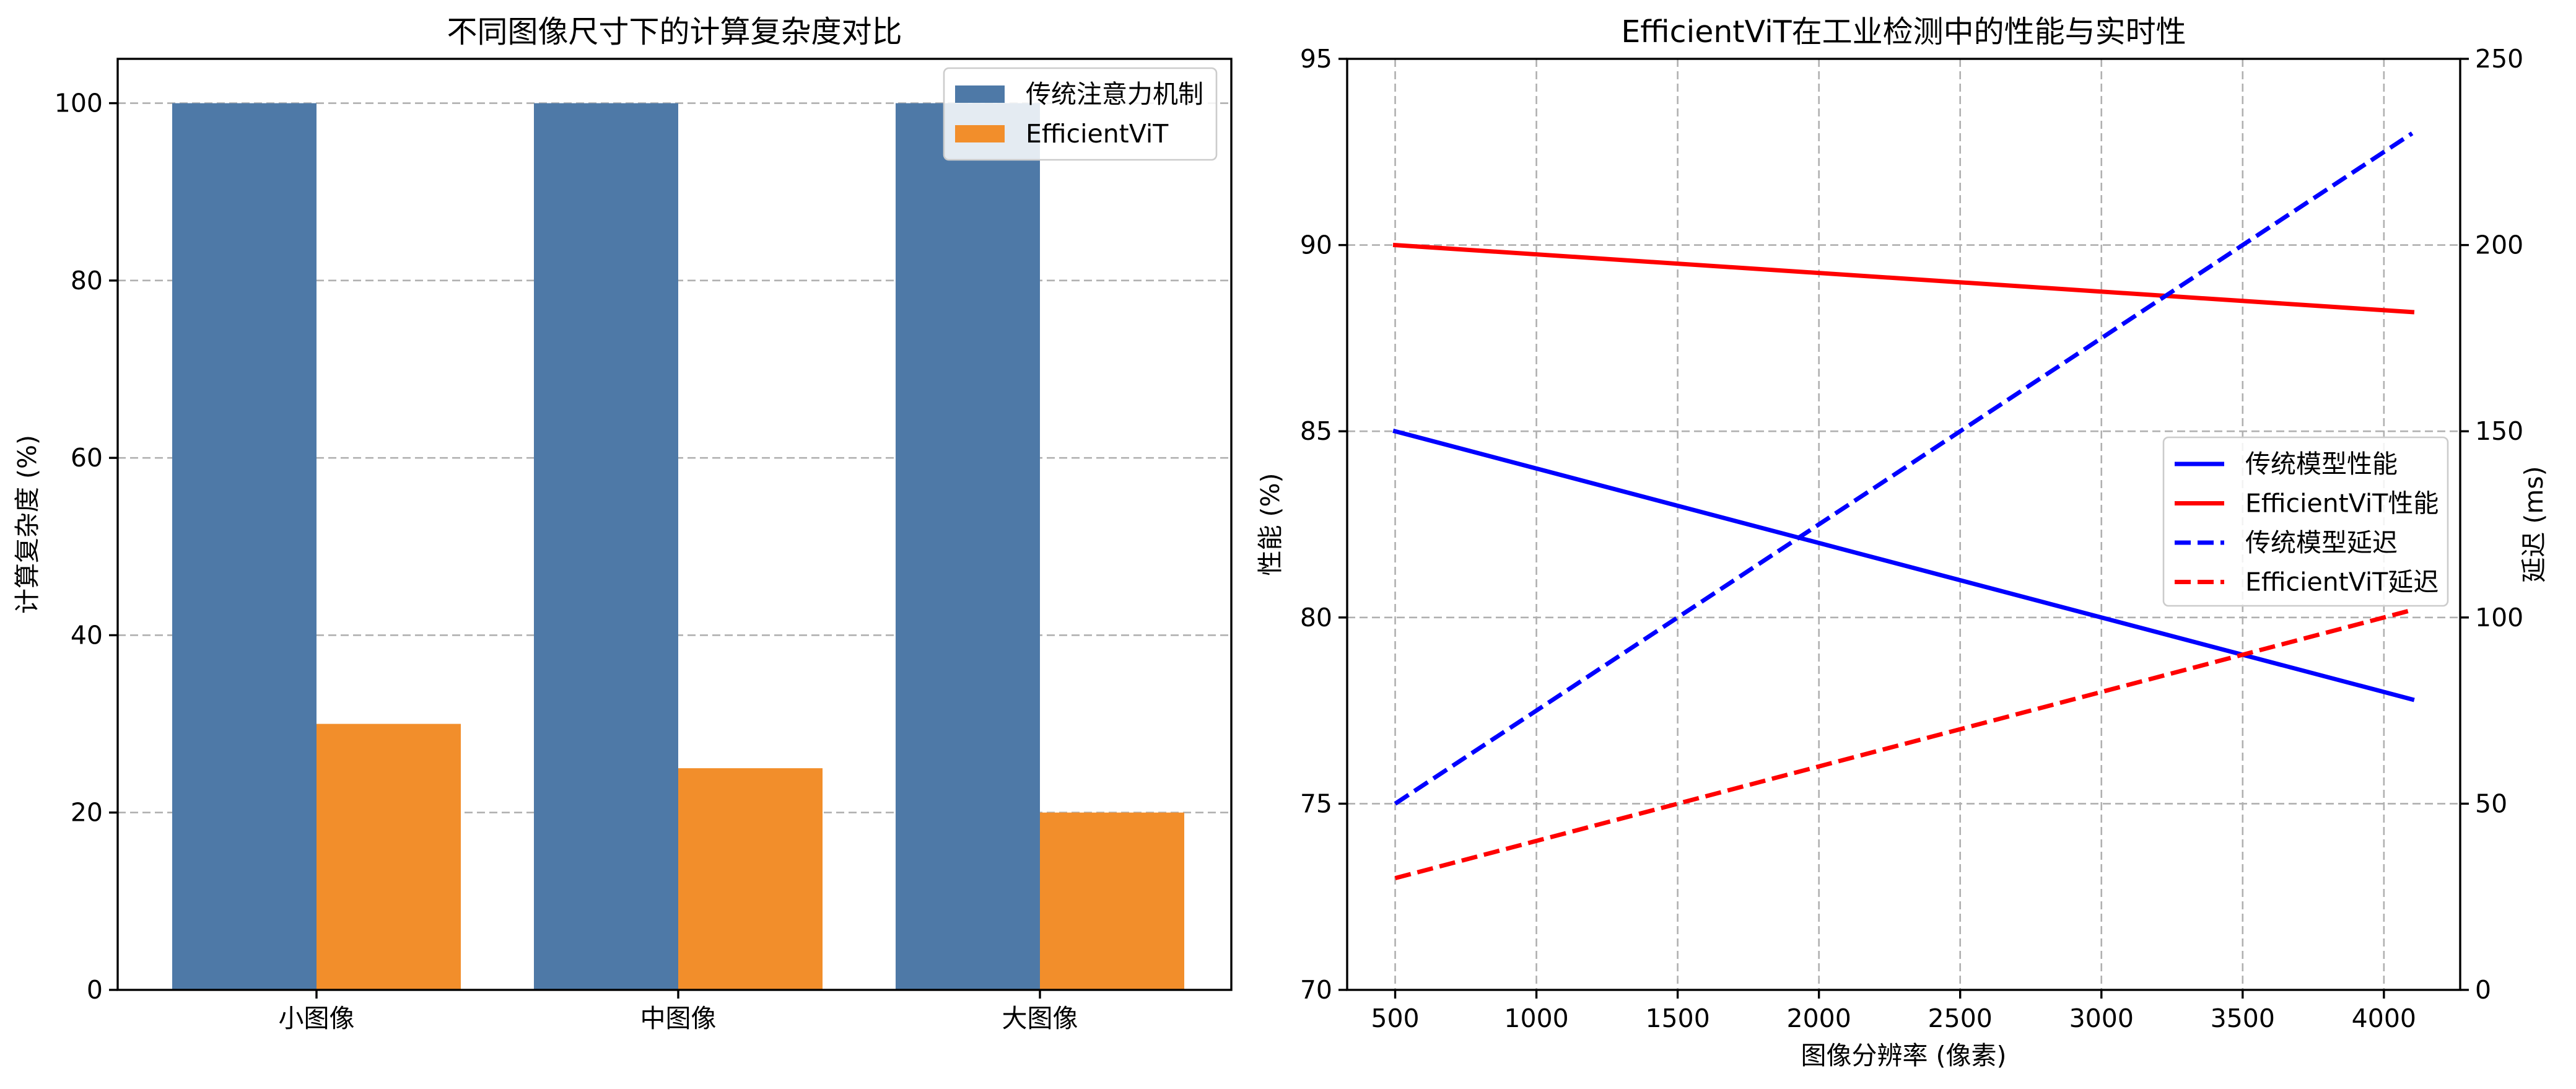 This screenshot has width=2576, height=1089. I want to click on y-tick-label-40: 40, so click(87, 635).